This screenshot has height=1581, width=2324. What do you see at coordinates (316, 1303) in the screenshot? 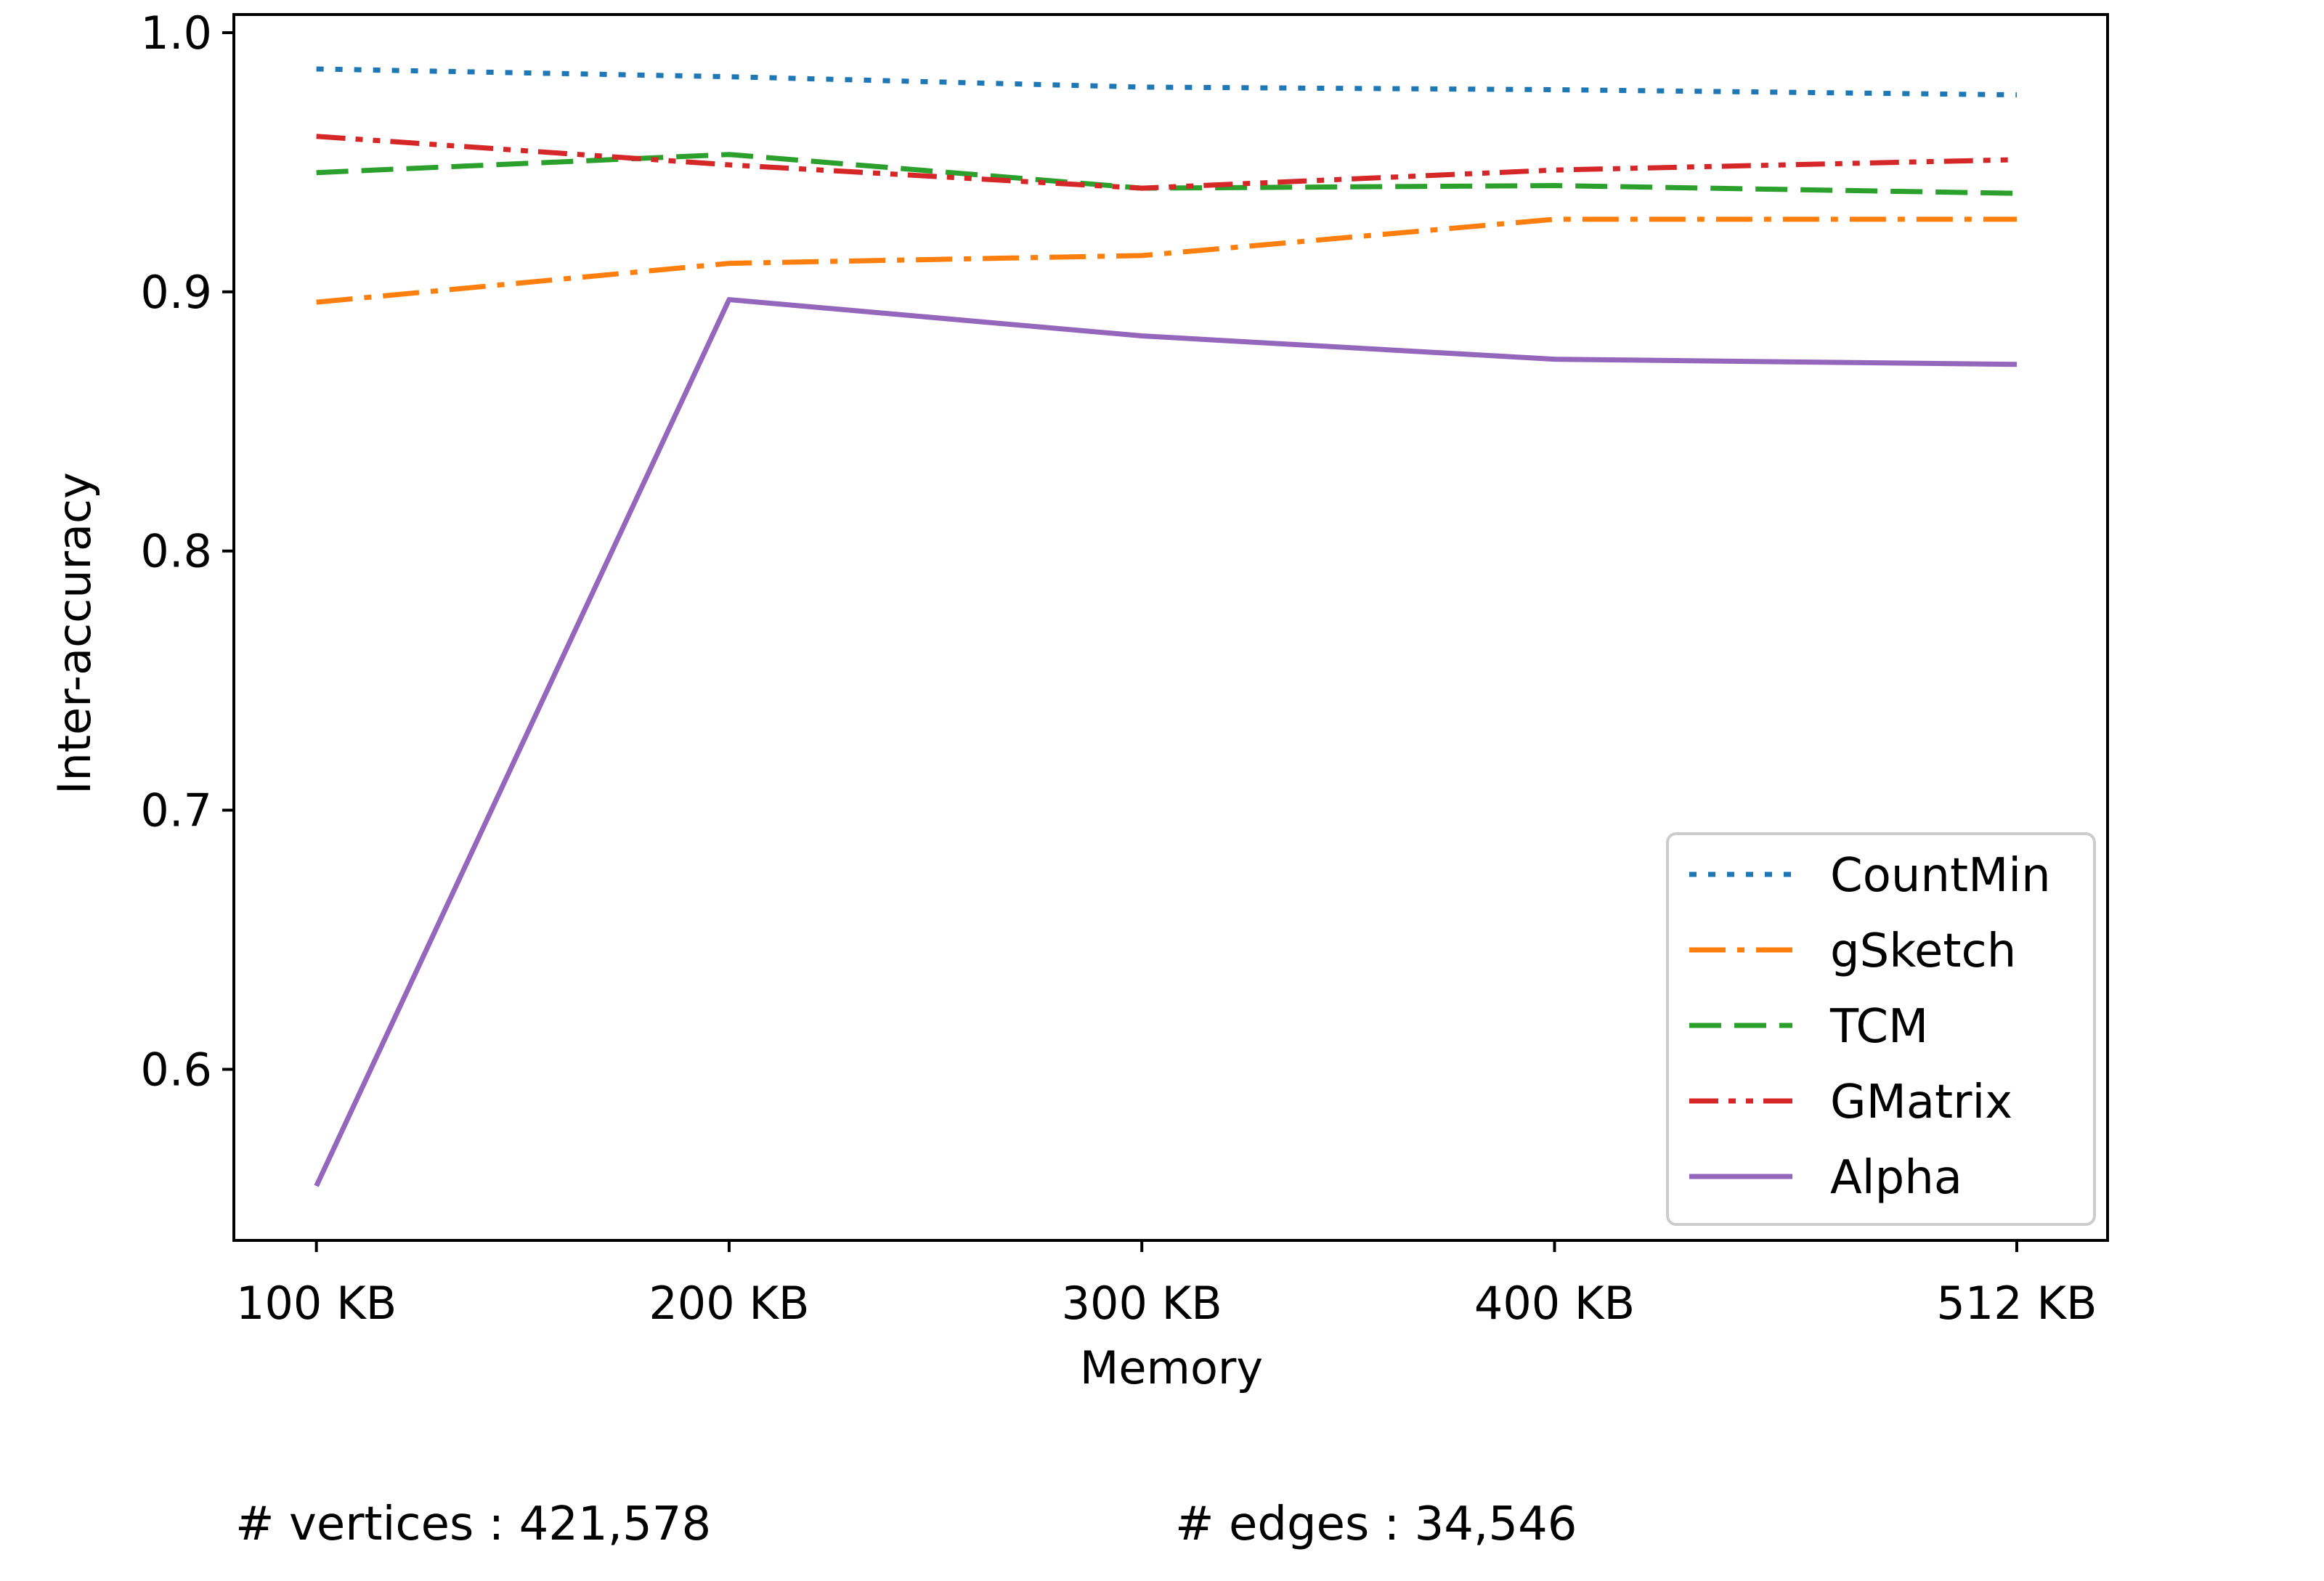
I see `x-tick-label: 100 KB` at bounding box center [316, 1303].